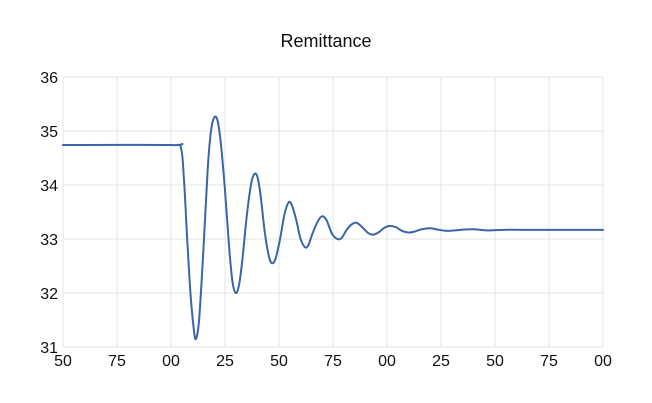 The width and height of the screenshot is (652, 403). What do you see at coordinates (49, 348) in the screenshot?
I see `y-tick-label: 31` at bounding box center [49, 348].